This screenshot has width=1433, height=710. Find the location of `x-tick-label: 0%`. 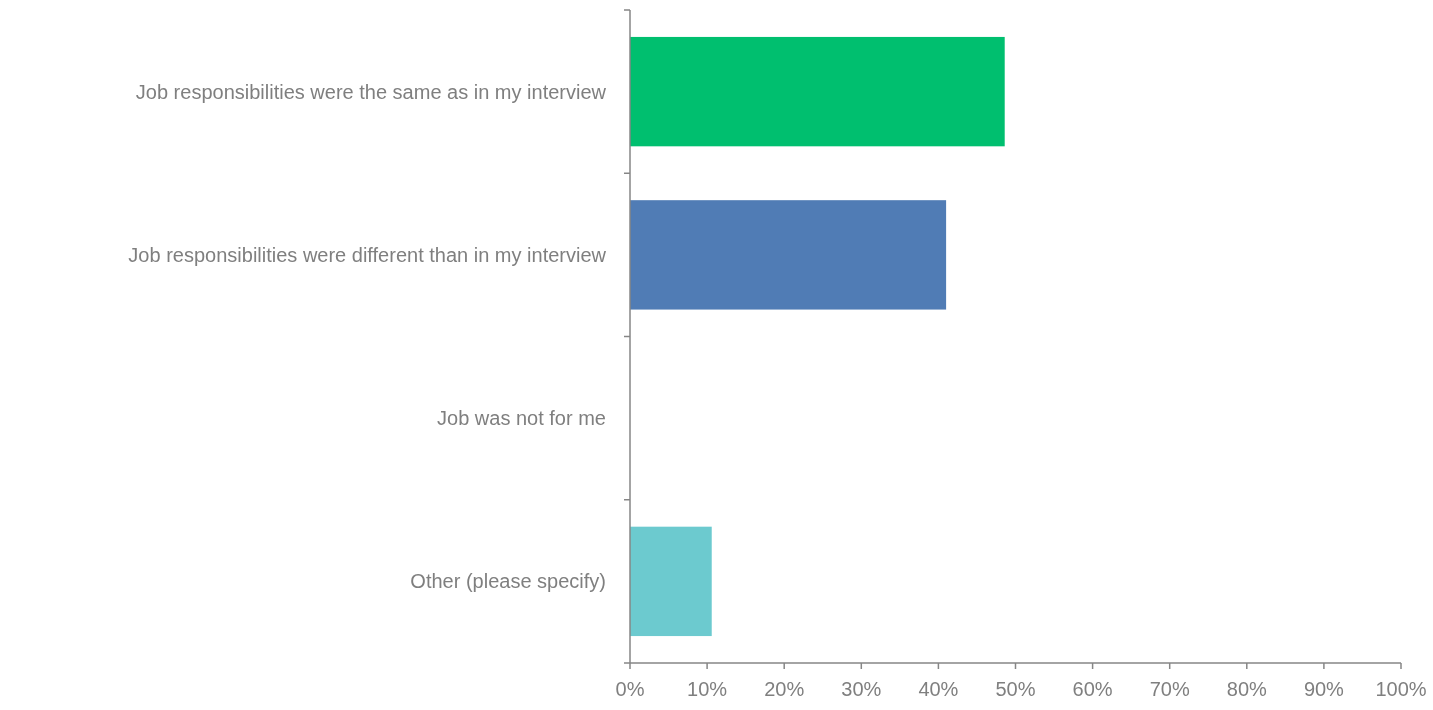

x-tick-label: 0% is located at coordinates (630, 689).